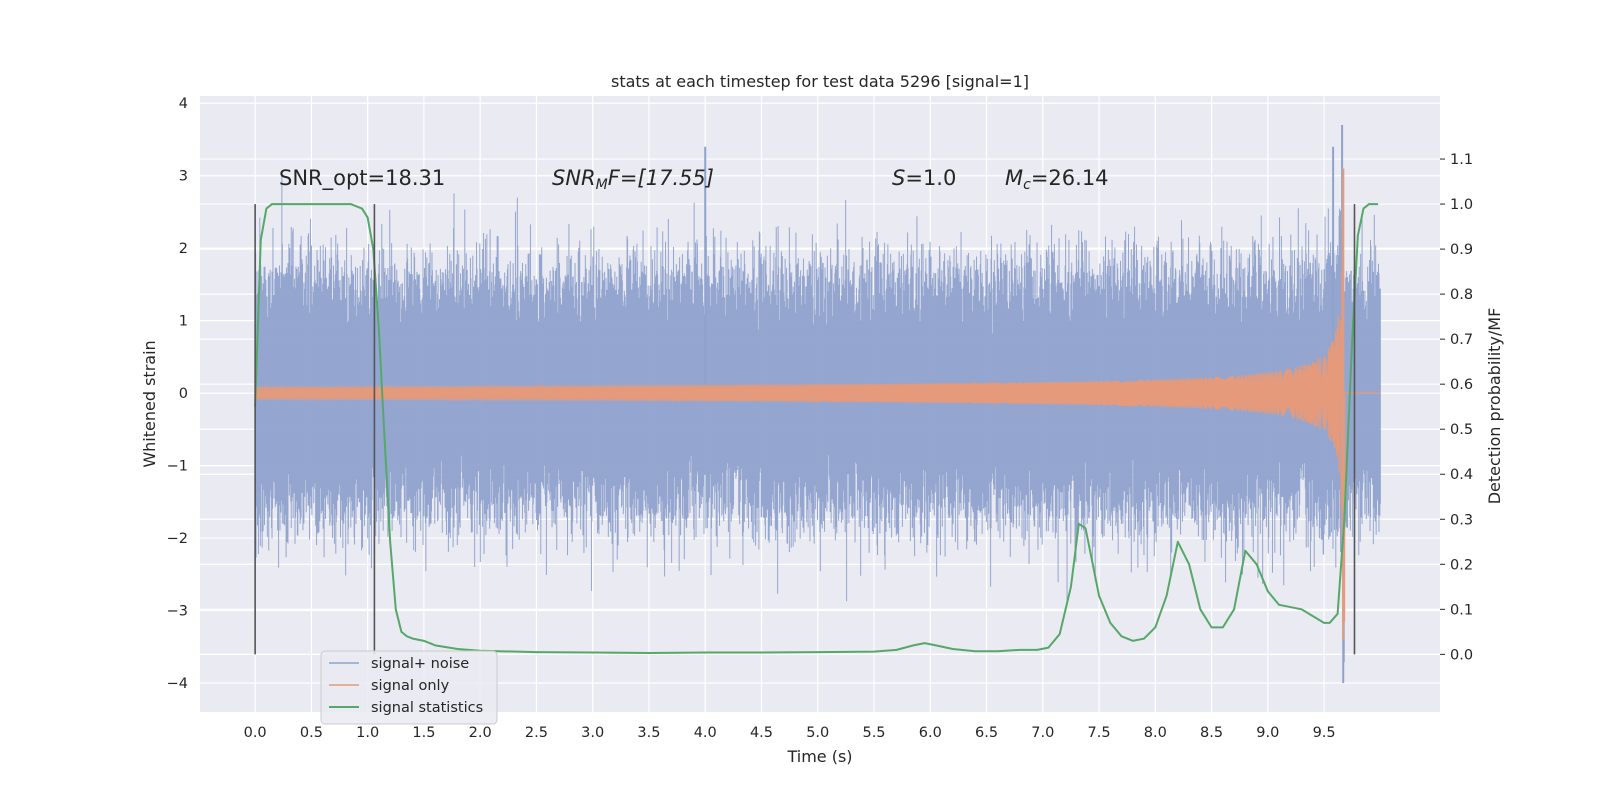 The height and width of the screenshot is (800, 1600). What do you see at coordinates (1461, 475) in the screenshot?
I see `y2-tick-label: 0.4` at bounding box center [1461, 475].